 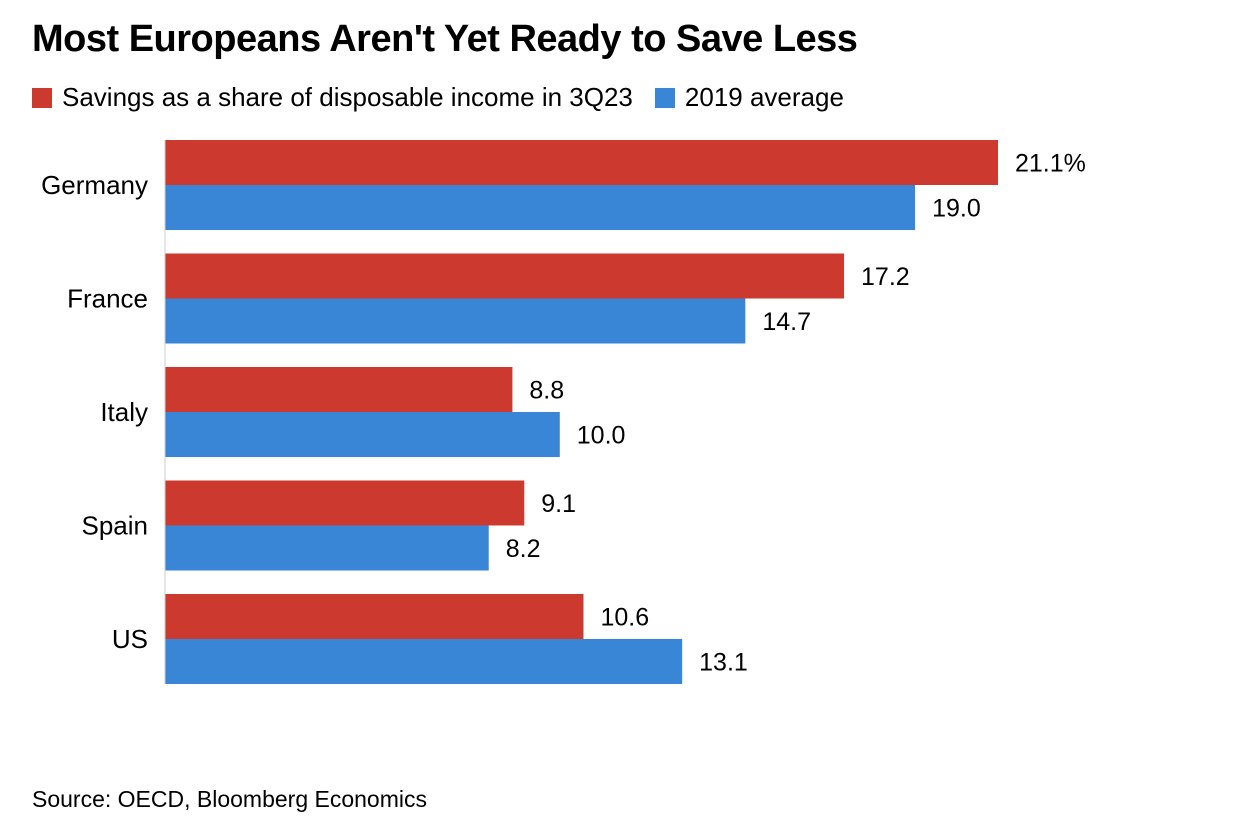 I want to click on value-label-france-2019: 14.7, so click(x=786, y=322).